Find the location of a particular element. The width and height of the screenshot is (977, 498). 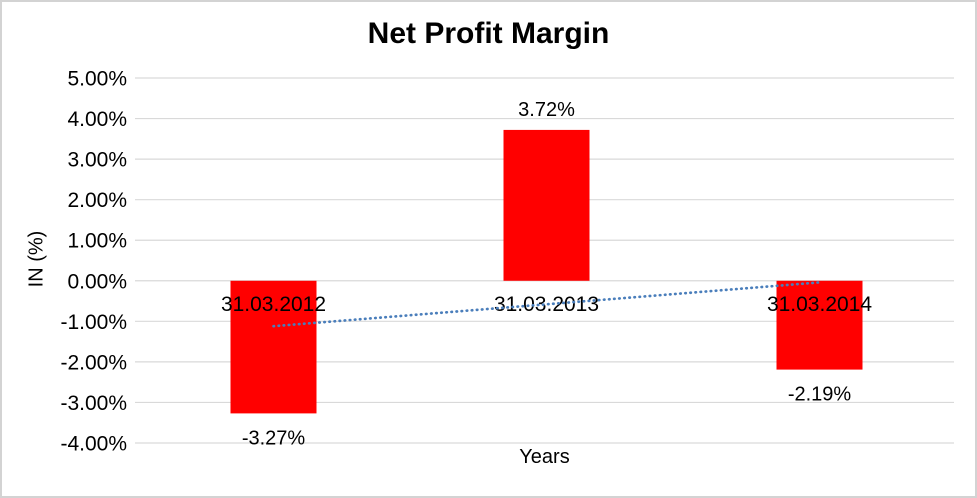

y-tick-label: -4.00% is located at coordinates (93, 444).